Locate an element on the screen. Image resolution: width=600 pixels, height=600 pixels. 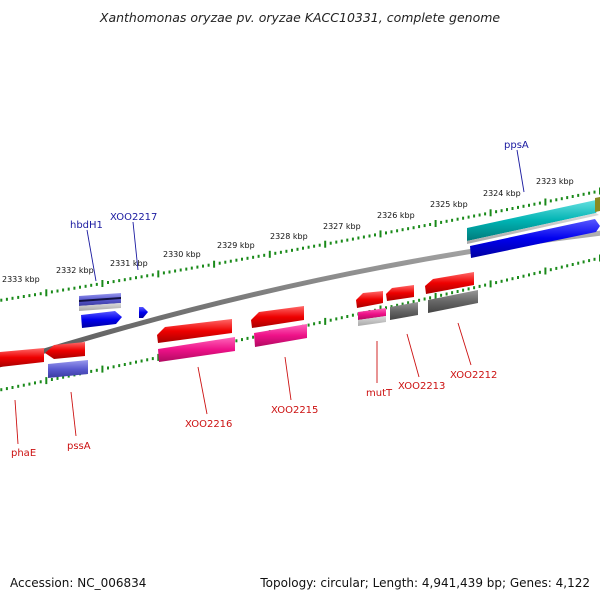
gene-red-mutT-top is located at coordinates (369, 299).